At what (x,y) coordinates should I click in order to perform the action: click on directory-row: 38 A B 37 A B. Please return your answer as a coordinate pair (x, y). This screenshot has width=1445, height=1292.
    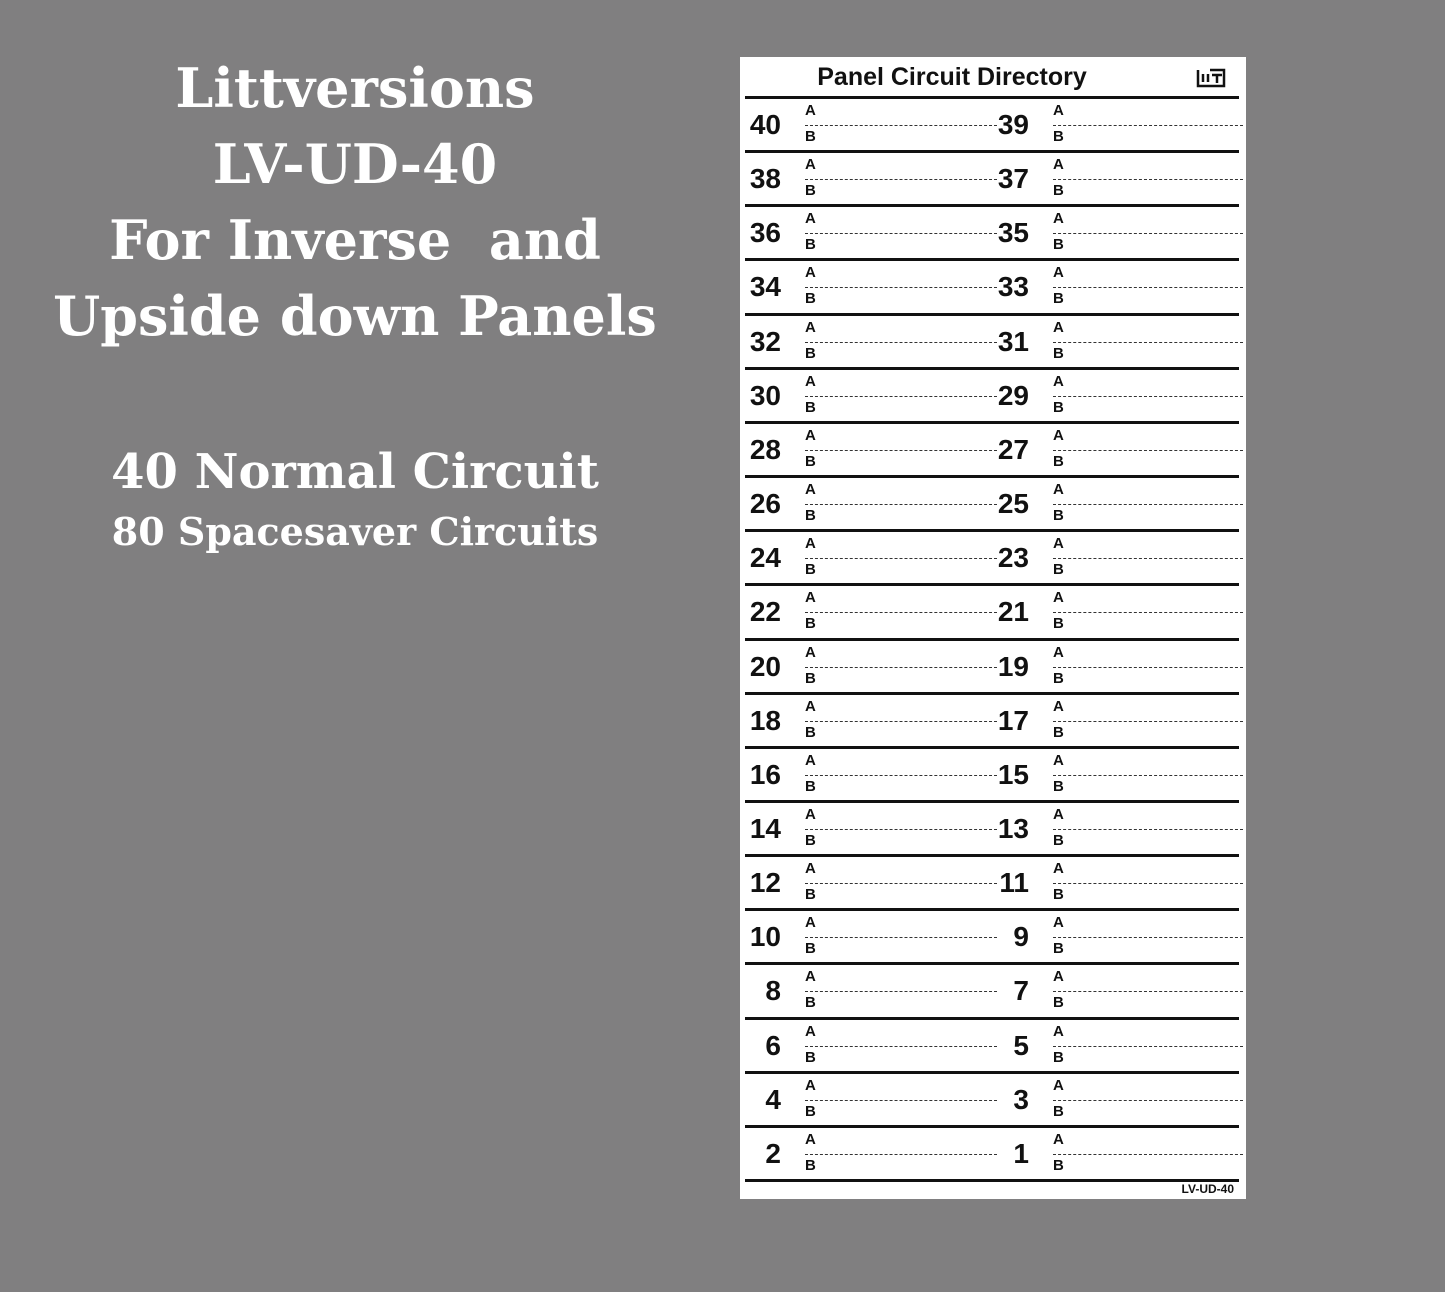
    Looking at the image, I should click on (994, 179).